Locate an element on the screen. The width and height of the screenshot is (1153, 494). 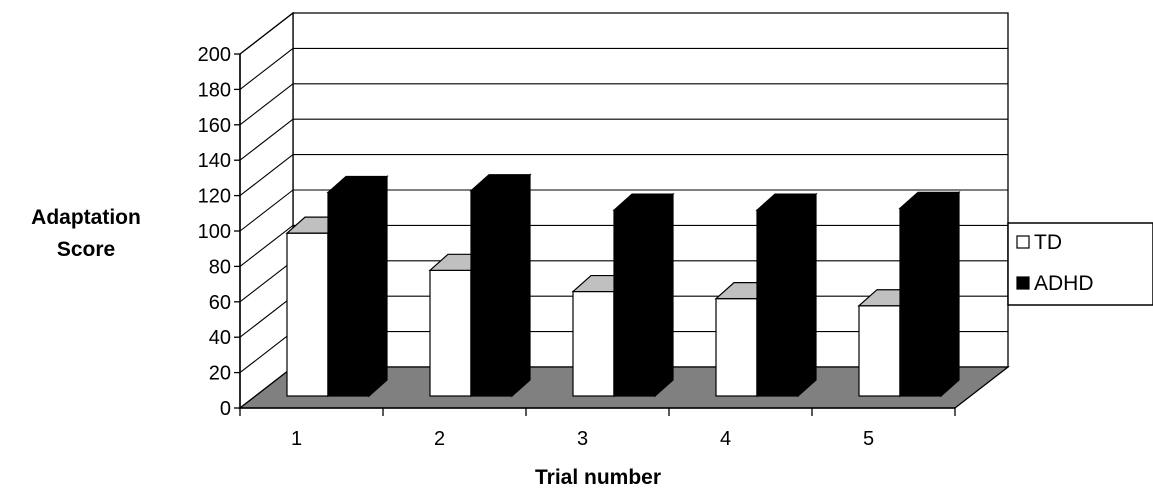
y-tick-label: 200 is located at coordinates (214, 55).